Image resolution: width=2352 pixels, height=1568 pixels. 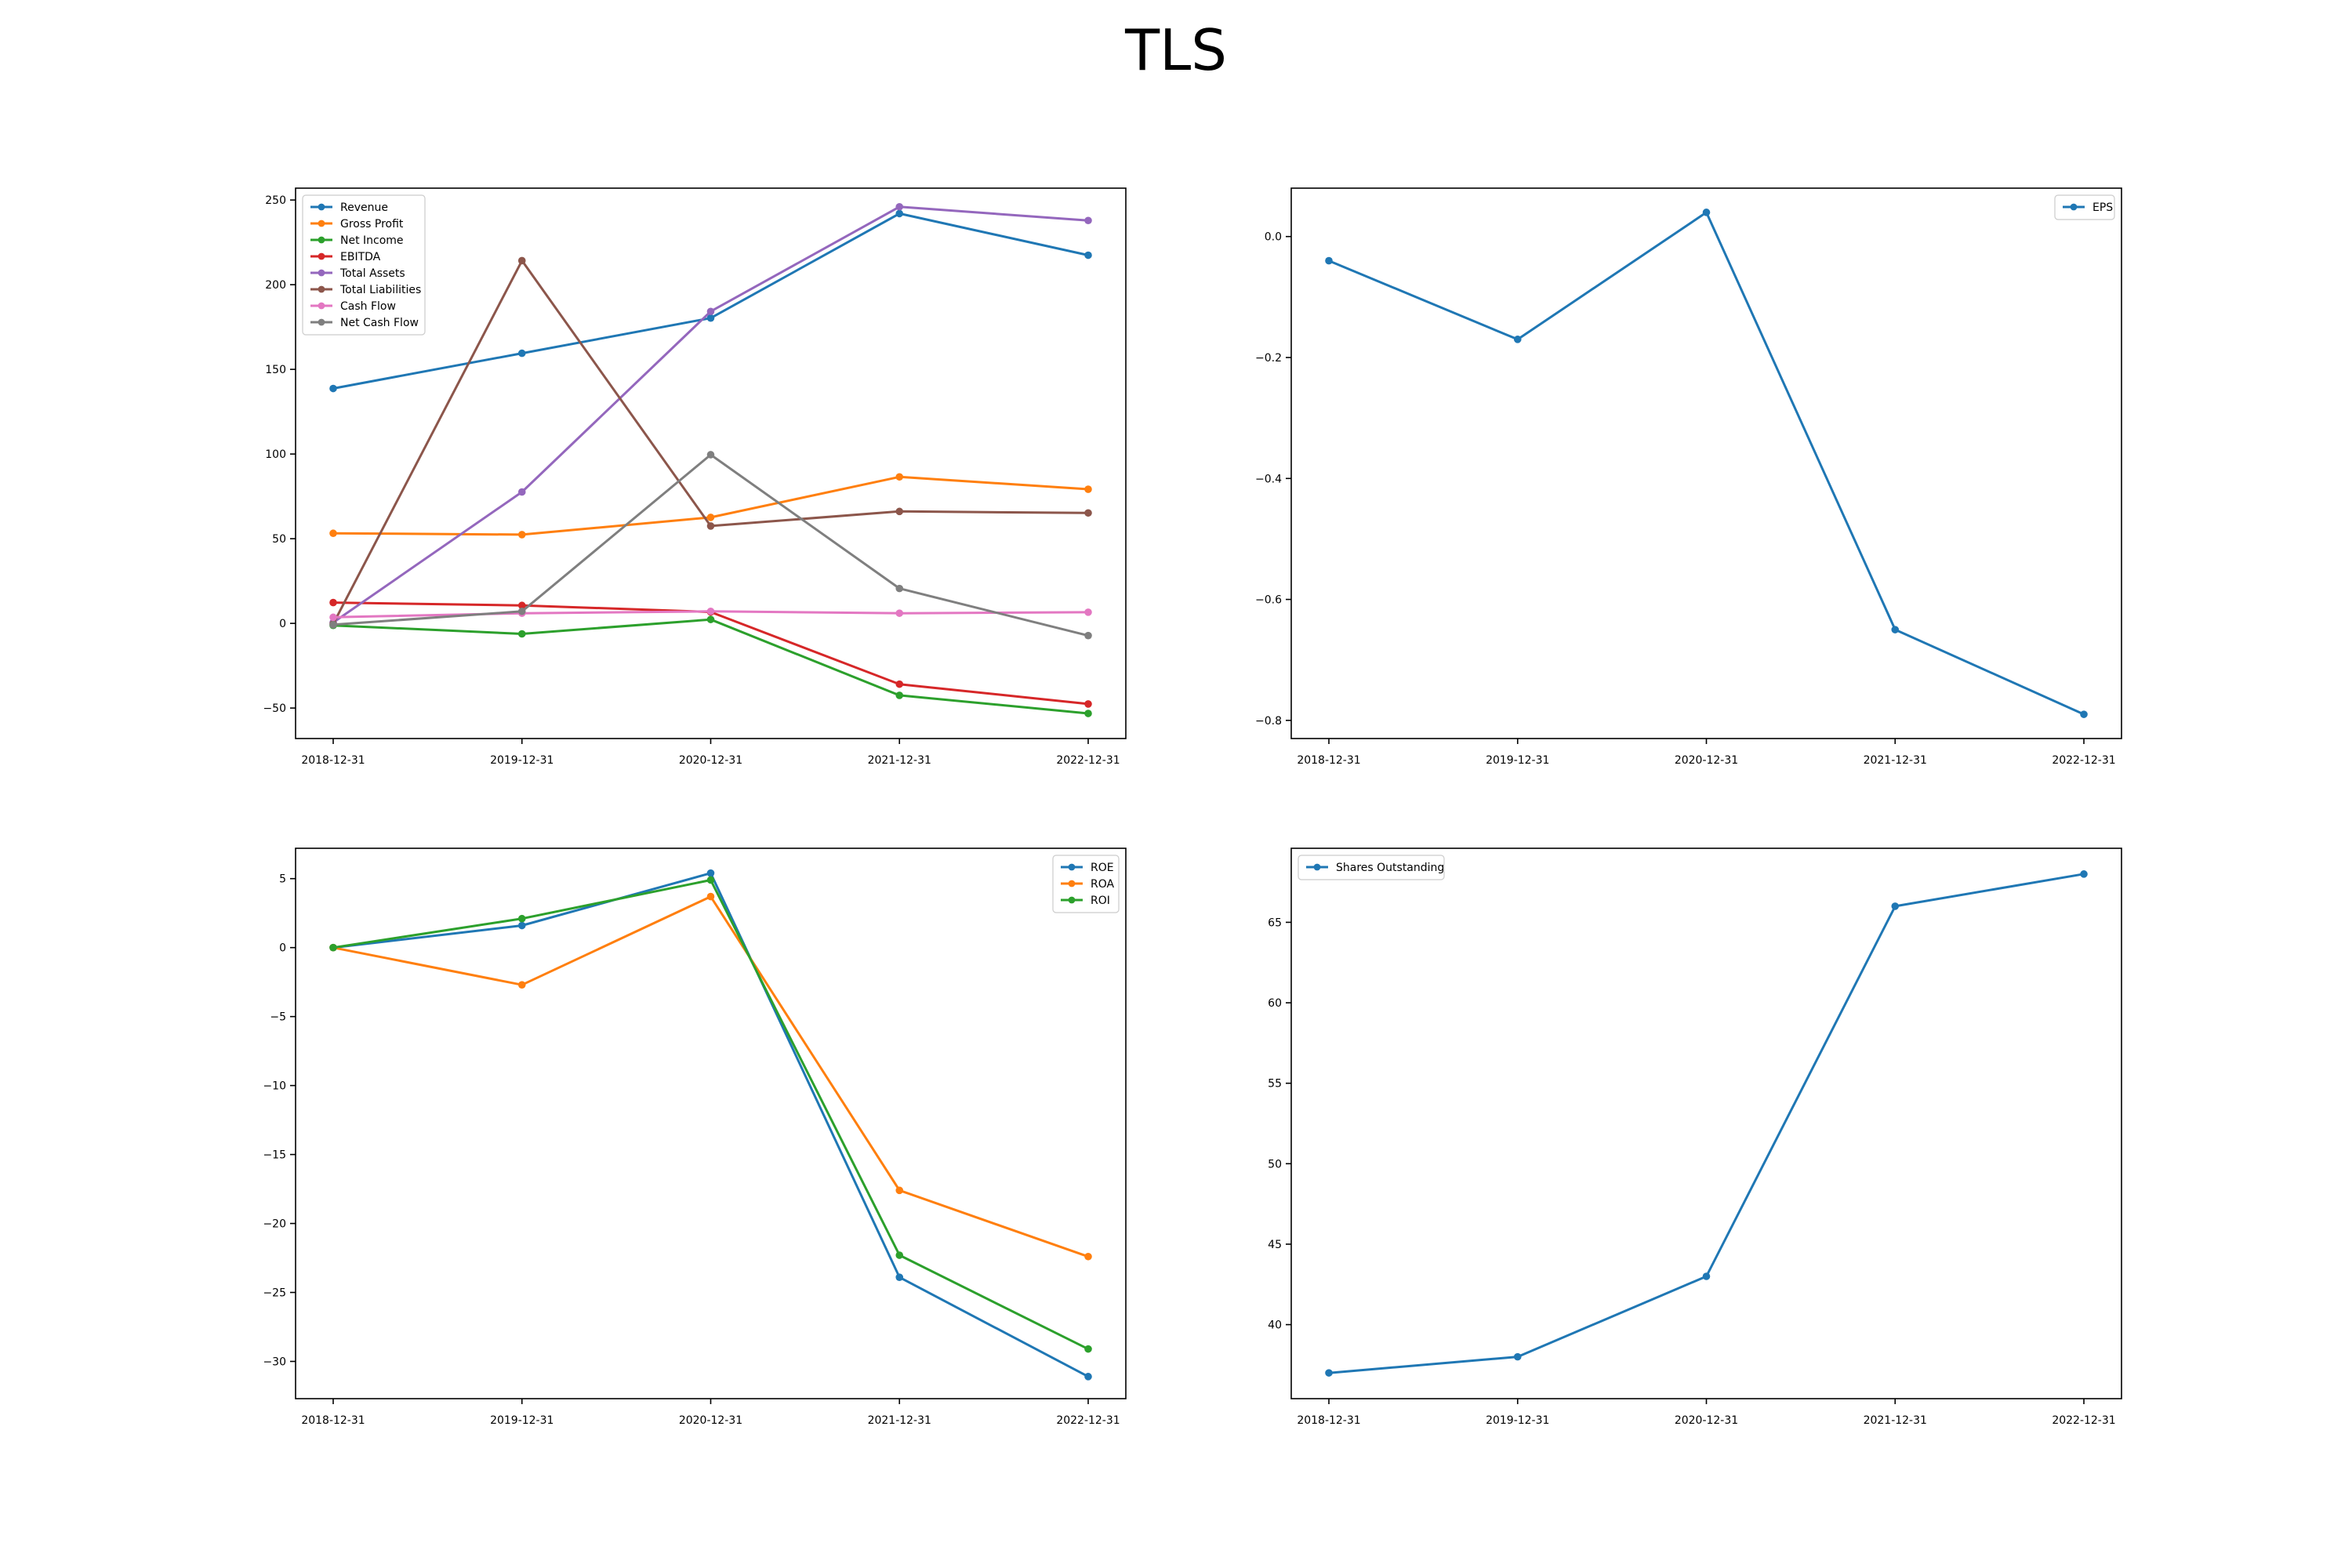 I want to click on y-tick-label: 250, so click(x=275, y=200).